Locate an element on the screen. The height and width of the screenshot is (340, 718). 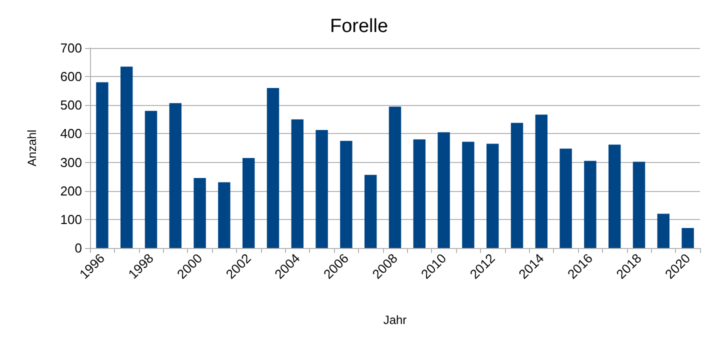
y-axis-title: Anzahl is located at coordinates (32, 148).